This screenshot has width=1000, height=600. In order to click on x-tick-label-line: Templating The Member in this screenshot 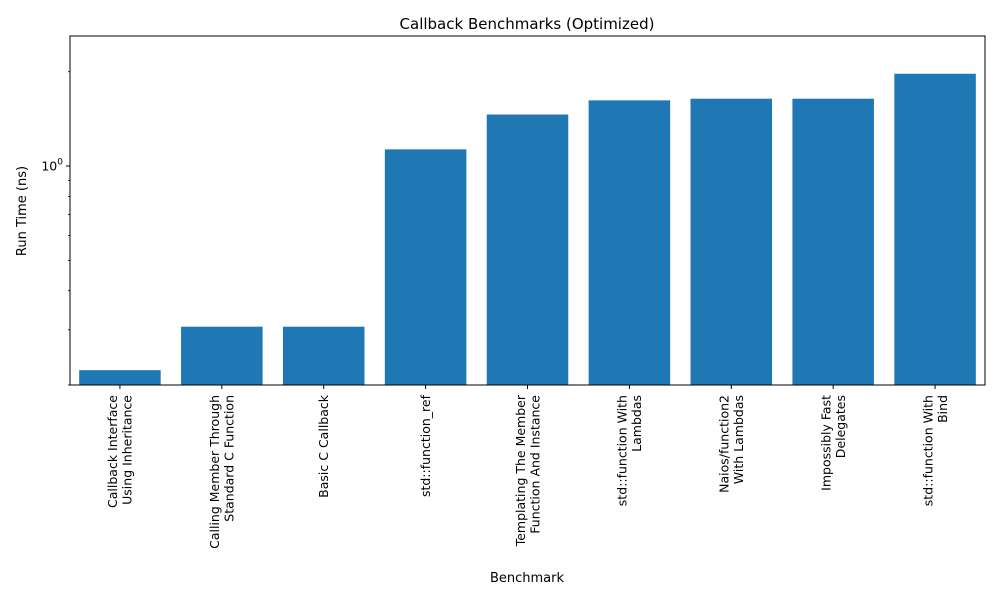, I will do `click(520, 470)`.